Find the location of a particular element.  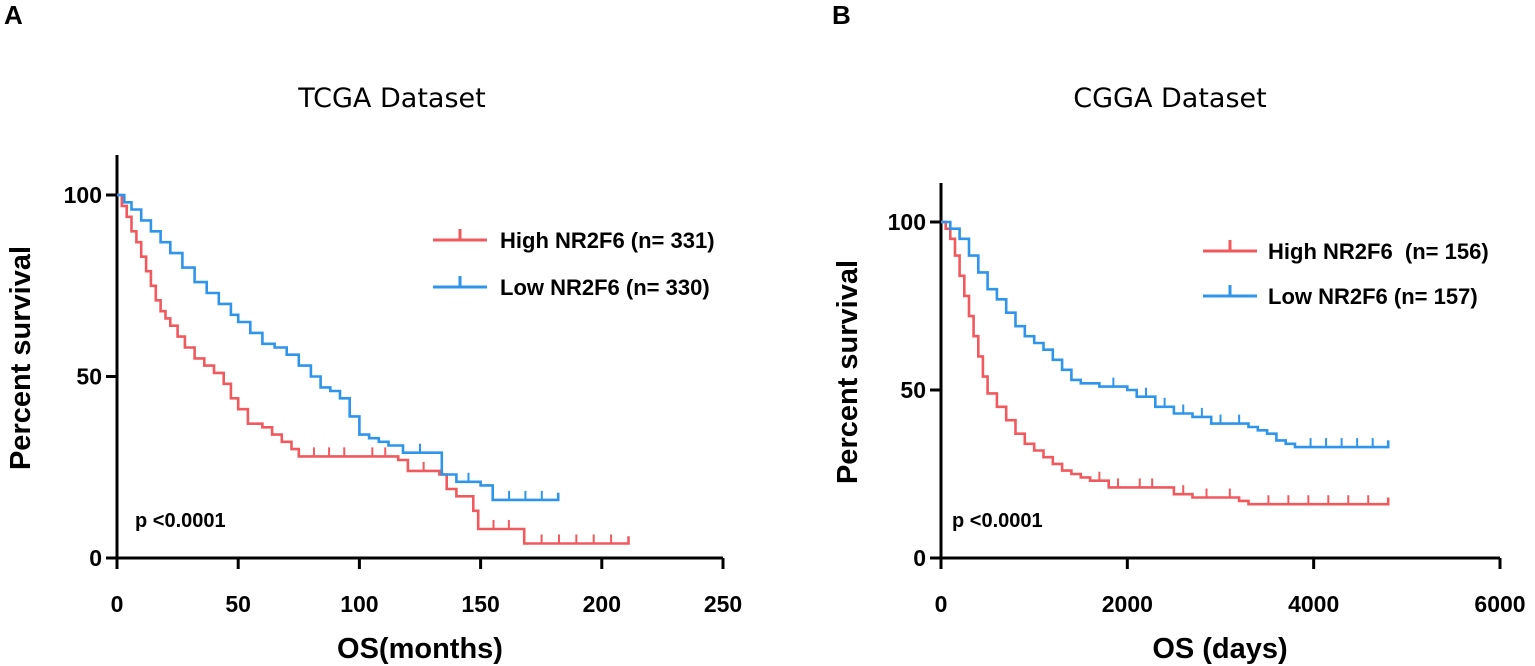

panel-b-y-tick-label: 50 is located at coordinates (913, 390).